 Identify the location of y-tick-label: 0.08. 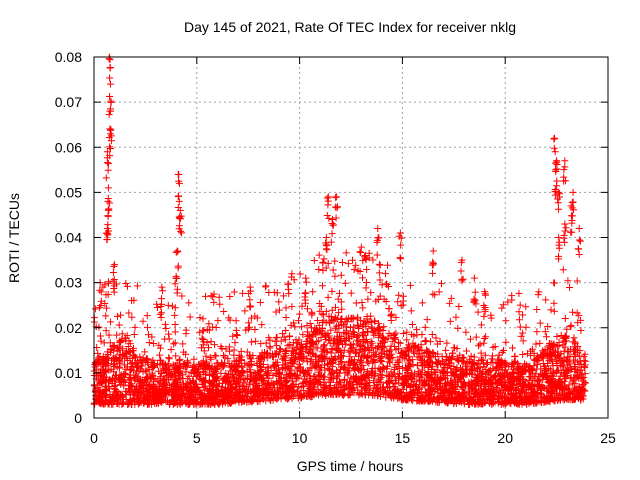
(68, 57).